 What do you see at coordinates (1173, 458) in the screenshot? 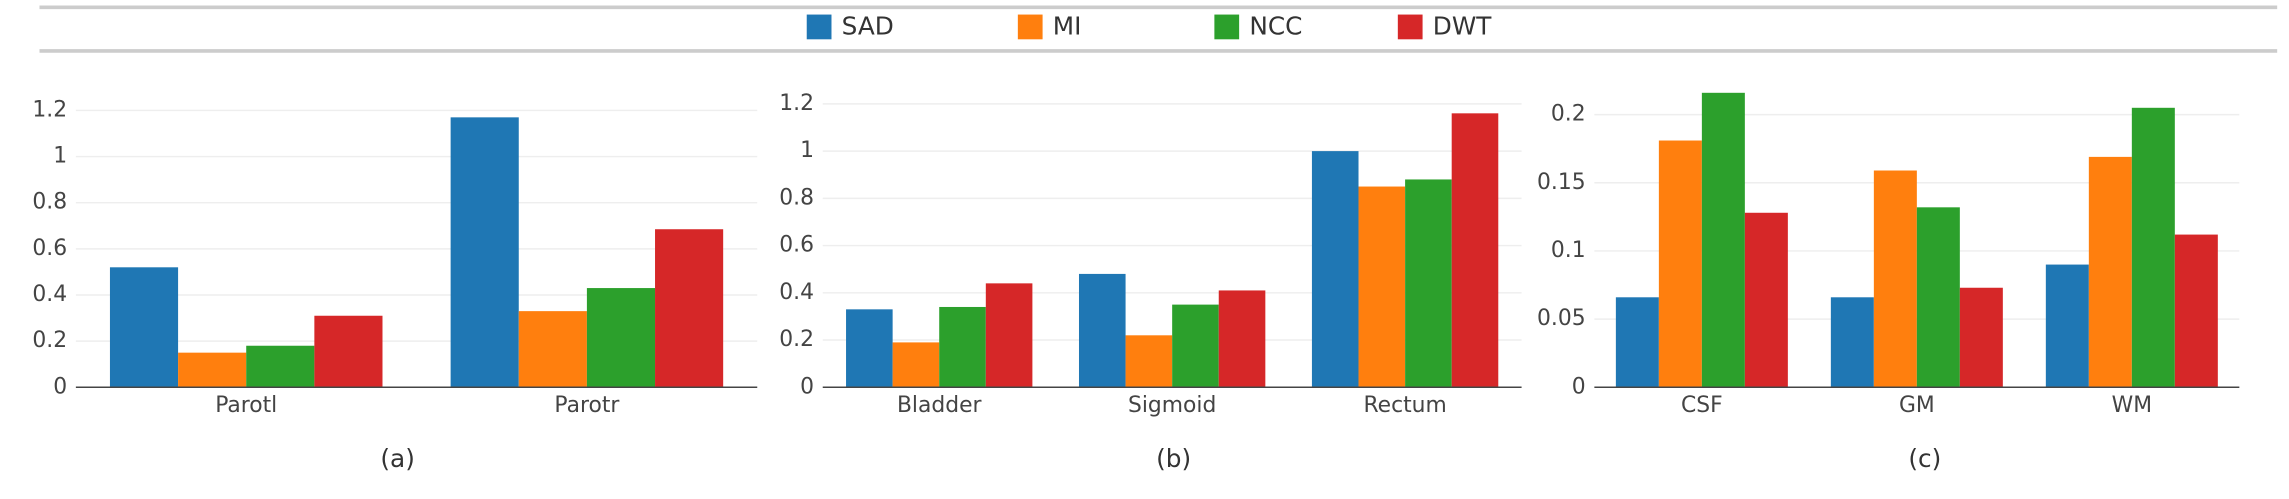
I see `panel-caption: (b)` at bounding box center [1173, 458].